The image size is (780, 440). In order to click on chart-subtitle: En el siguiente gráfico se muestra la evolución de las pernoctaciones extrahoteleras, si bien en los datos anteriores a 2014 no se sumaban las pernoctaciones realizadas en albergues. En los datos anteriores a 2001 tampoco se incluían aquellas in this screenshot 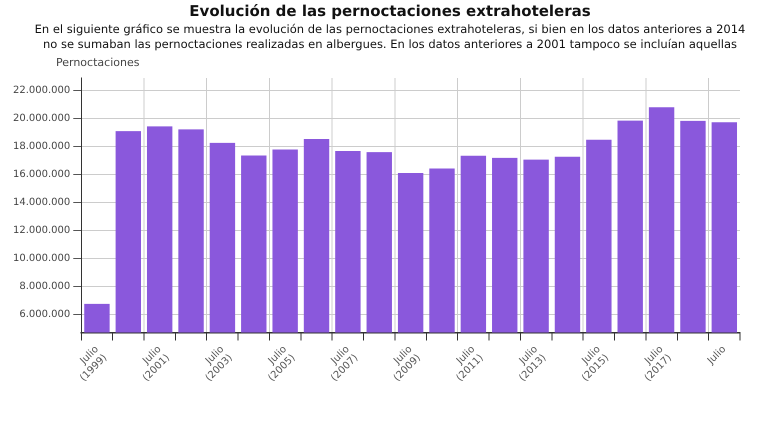, I will do `click(390, 37)`.